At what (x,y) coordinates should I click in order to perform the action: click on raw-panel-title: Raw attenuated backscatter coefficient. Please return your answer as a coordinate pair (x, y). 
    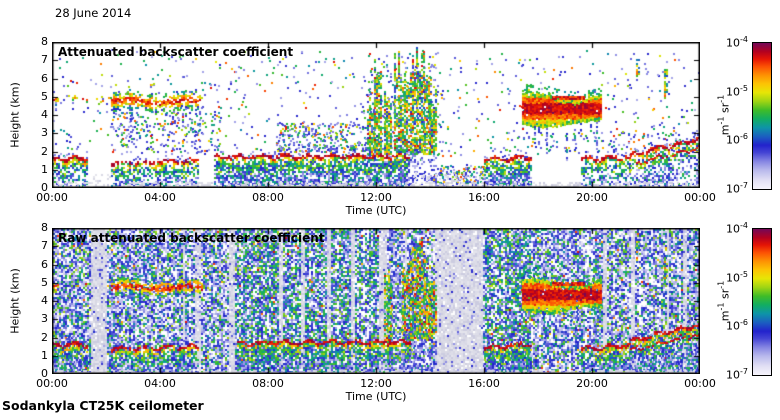
    Looking at the image, I should click on (191, 238).